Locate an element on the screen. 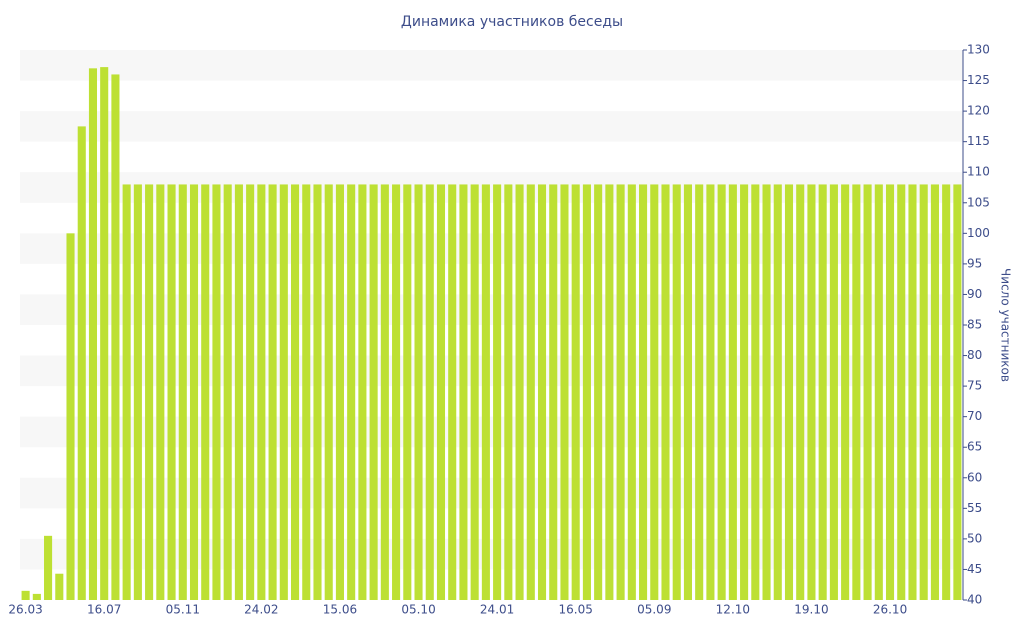 This screenshot has width=1024, height=640. y-tick-label: 75 is located at coordinates (974, 386).